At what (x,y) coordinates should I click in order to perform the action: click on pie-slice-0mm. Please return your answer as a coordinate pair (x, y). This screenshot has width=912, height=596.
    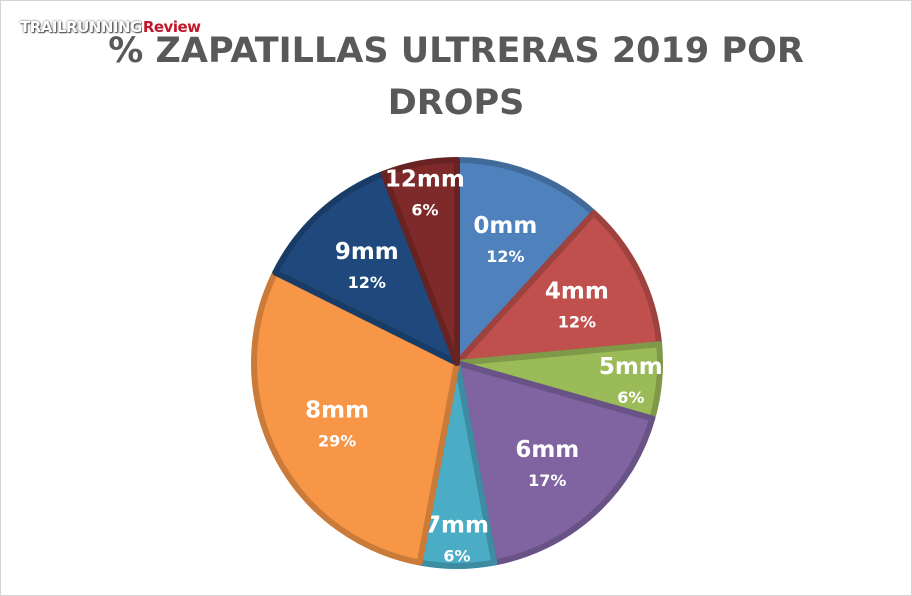
    Looking at the image, I should click on (525, 261).